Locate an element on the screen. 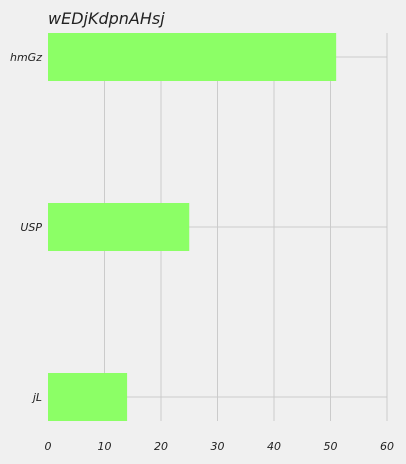  bar-USP is located at coordinates (119, 227).